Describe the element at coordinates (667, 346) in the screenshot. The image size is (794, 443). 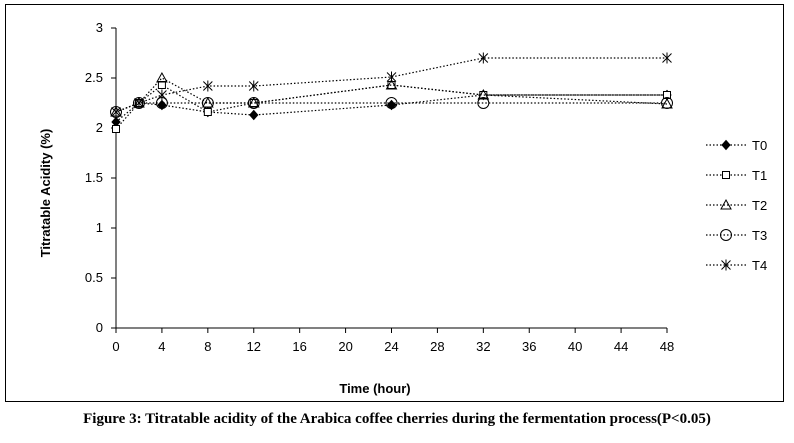
I see `x-tick-label: 48` at that location.